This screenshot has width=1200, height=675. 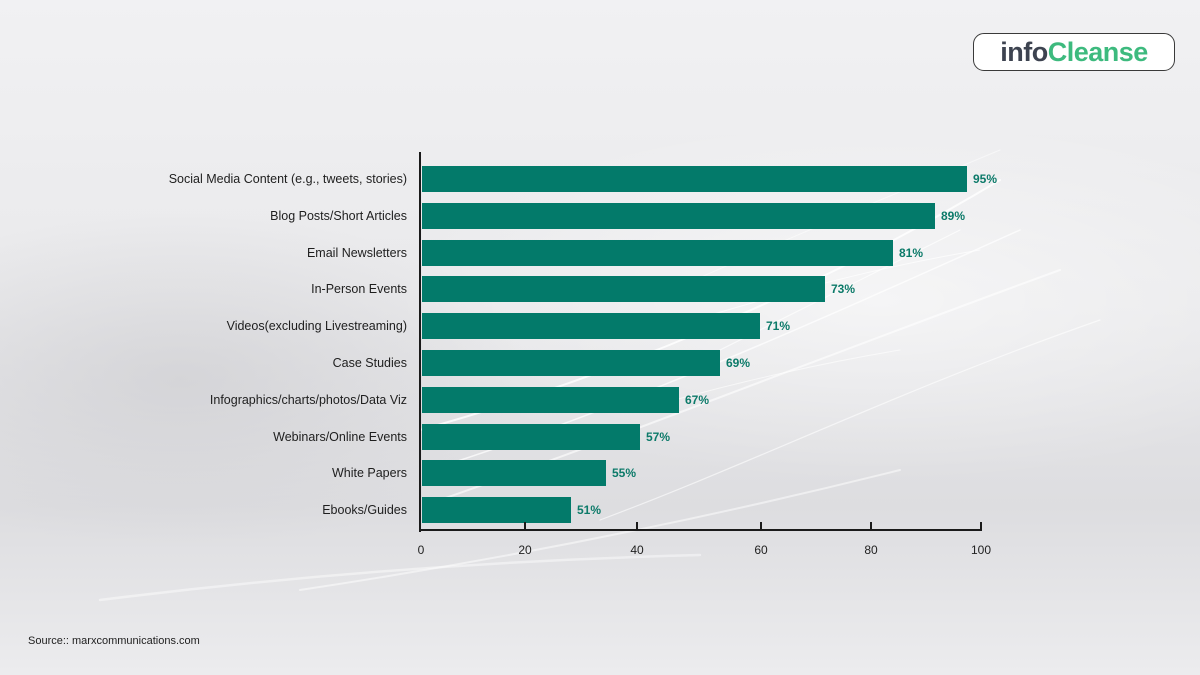 What do you see at coordinates (658, 437) in the screenshot?
I see `value-label: 57%` at bounding box center [658, 437].